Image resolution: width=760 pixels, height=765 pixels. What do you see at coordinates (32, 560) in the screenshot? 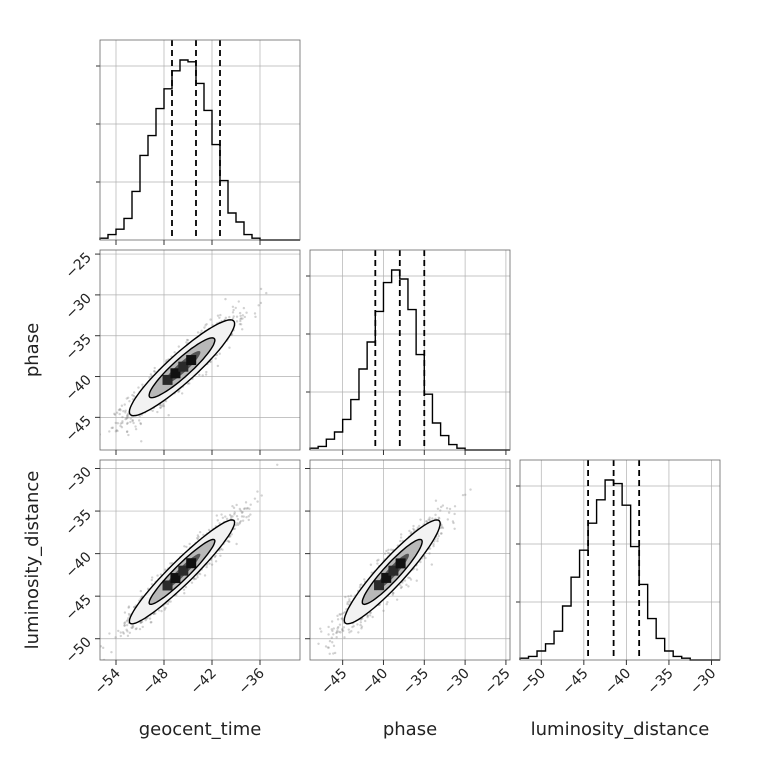
I see `y-axis-label-luminosity_distance: luminosity_distance` at bounding box center [32, 560].